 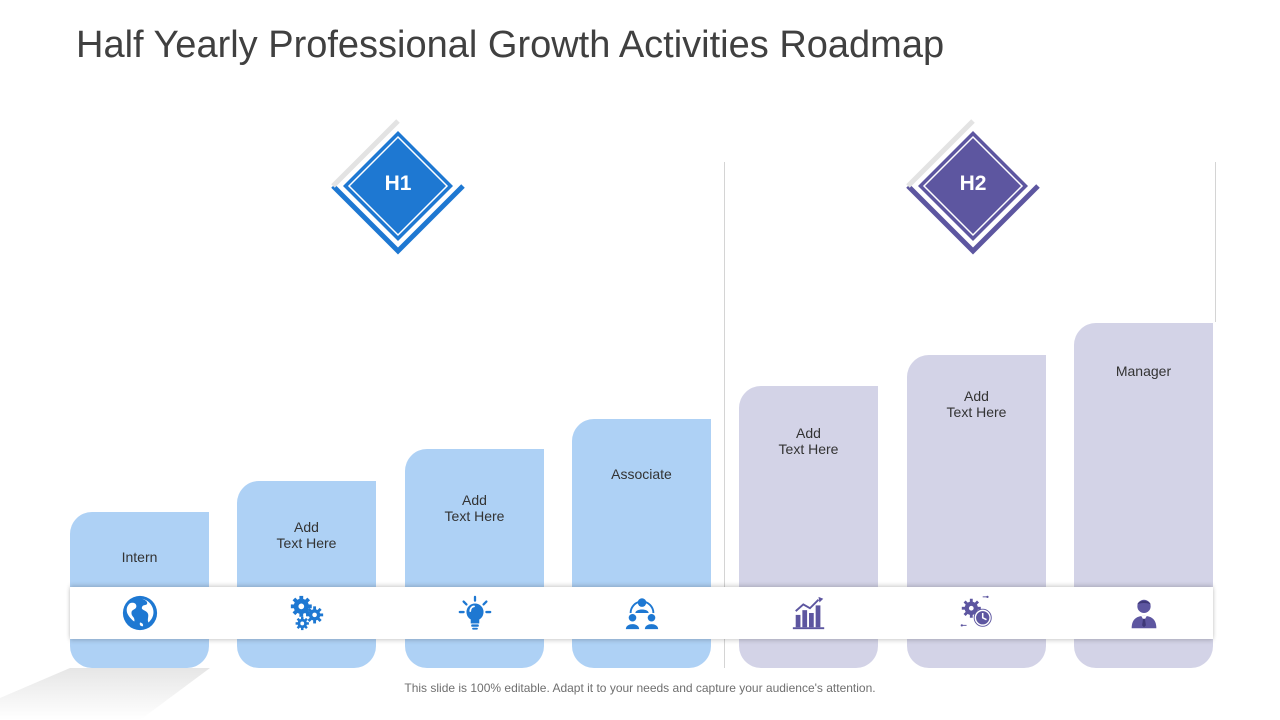 What do you see at coordinates (306, 543) in the screenshot?
I see `step-label-2-line2: Text Here` at bounding box center [306, 543].